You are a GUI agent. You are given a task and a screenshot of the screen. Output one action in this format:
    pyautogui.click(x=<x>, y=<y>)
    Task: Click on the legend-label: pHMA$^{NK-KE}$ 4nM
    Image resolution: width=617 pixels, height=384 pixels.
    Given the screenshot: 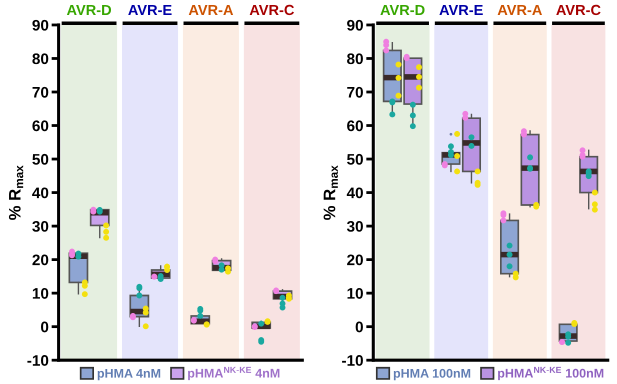 What is the action you would take?
    pyautogui.click(x=234, y=373)
    